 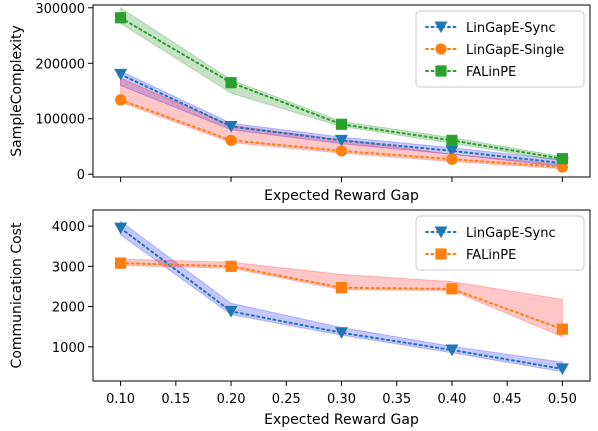 What do you see at coordinates (286, 399) in the screenshot?
I see `x-tick-label: 0.25` at bounding box center [286, 399].